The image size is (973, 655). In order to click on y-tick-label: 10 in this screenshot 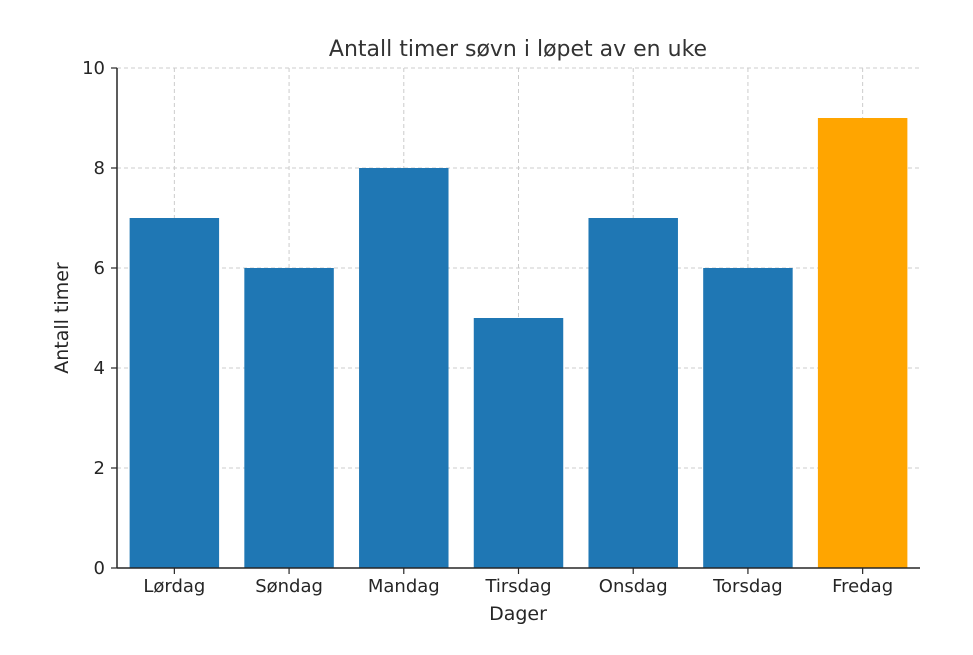, I will do `click(93, 68)`.